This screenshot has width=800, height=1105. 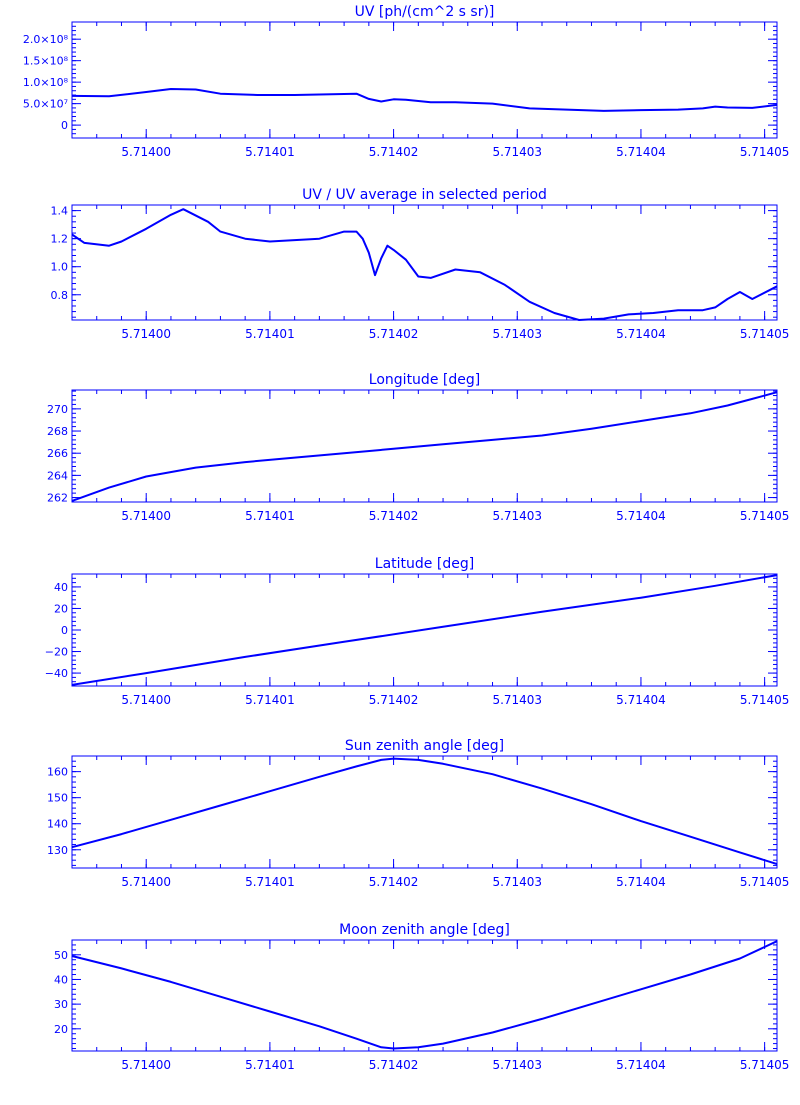 What do you see at coordinates (57, 798) in the screenshot?
I see `y-tick-label: 150` at bounding box center [57, 798].